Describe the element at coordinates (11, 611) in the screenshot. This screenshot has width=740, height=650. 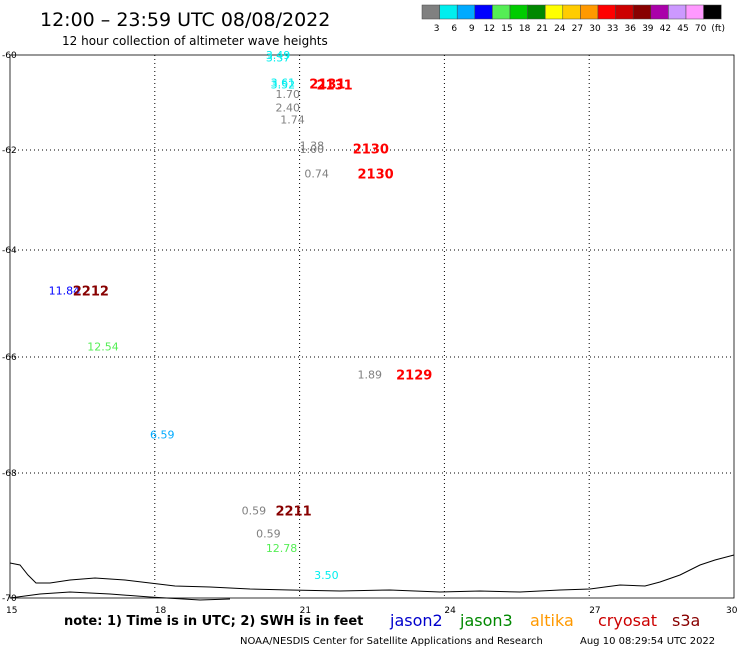
I see `x-tick-label: 15` at that location.